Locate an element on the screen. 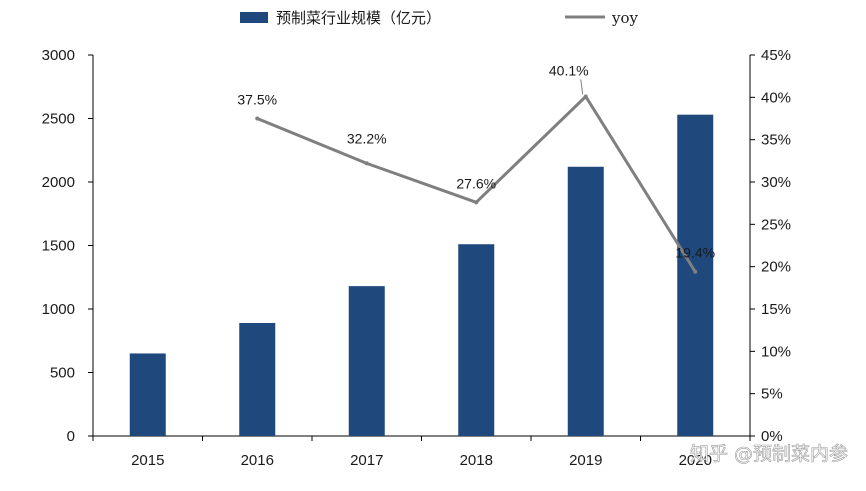 The image size is (866, 491). watermark: 知乎 @预制菜内参 is located at coordinates (769, 454).